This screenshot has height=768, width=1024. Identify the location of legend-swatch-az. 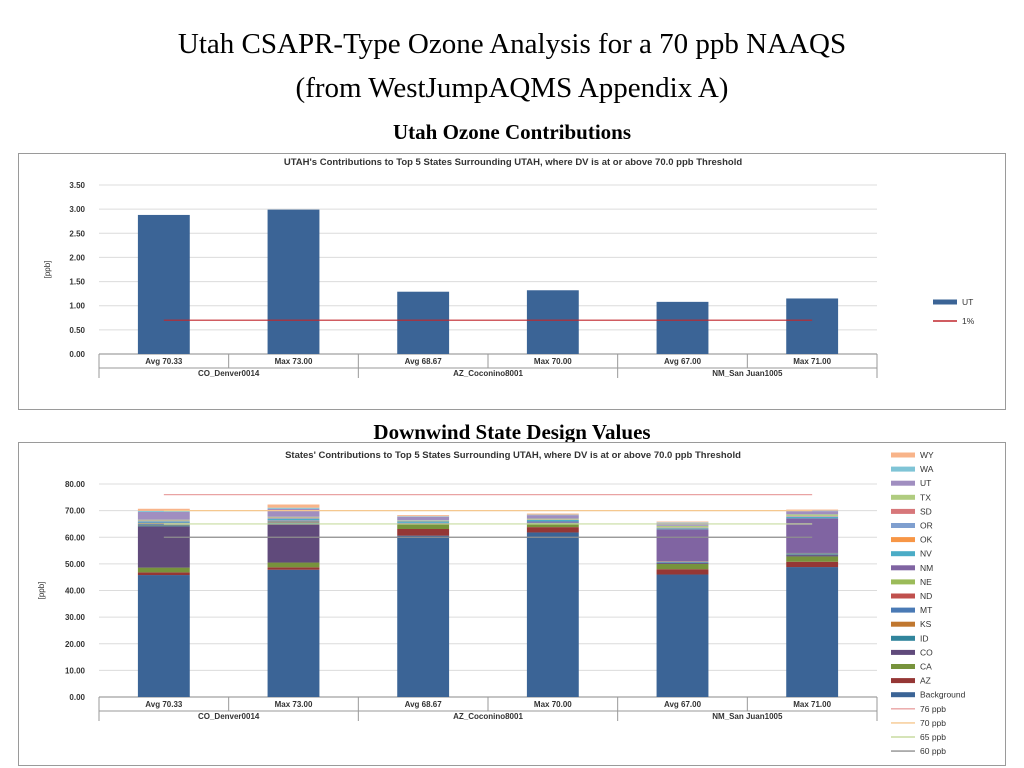
(903, 681).